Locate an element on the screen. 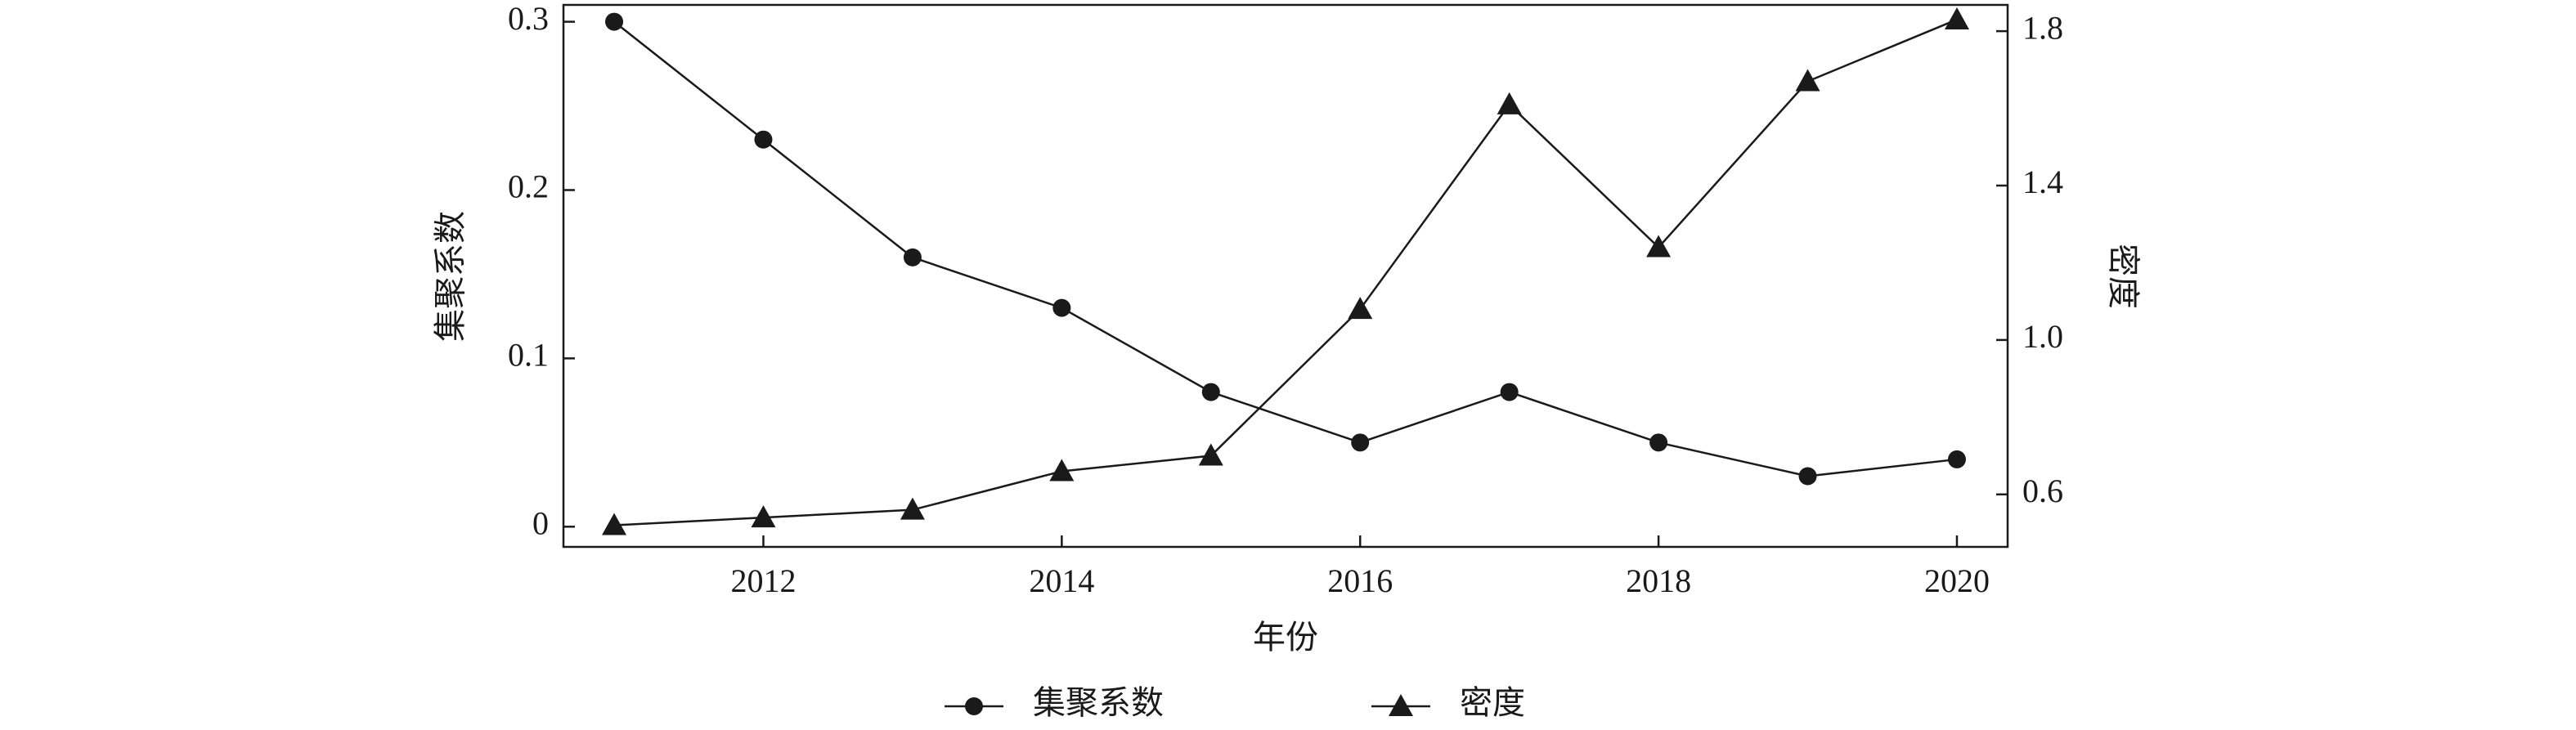  y-tick-label: 0 is located at coordinates (540, 522).